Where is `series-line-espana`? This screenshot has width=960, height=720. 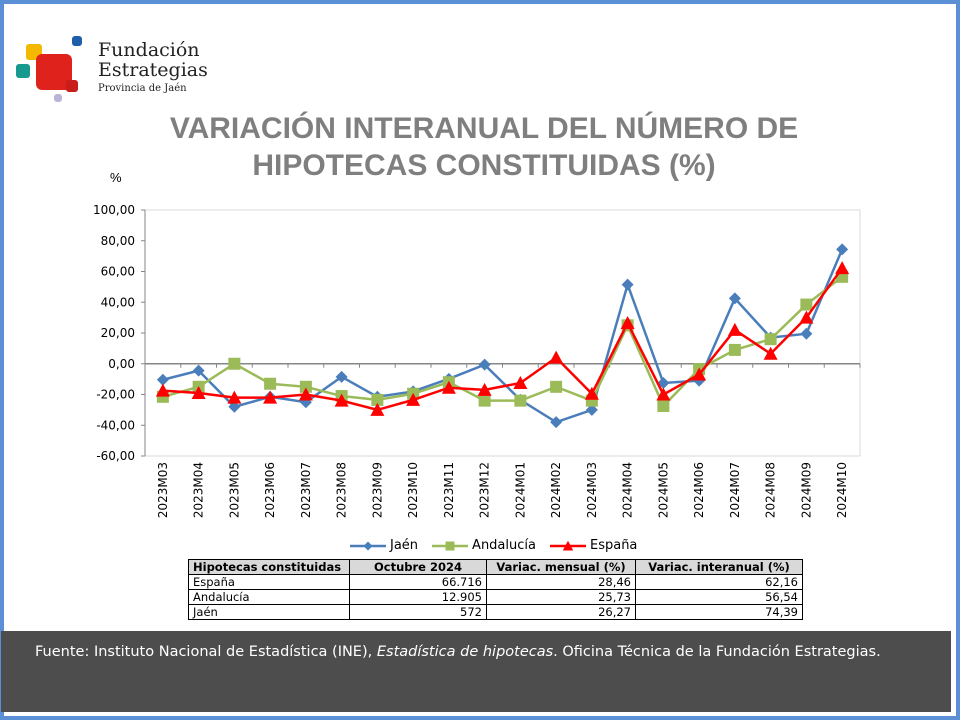
series-line-espana is located at coordinates (503, 339).